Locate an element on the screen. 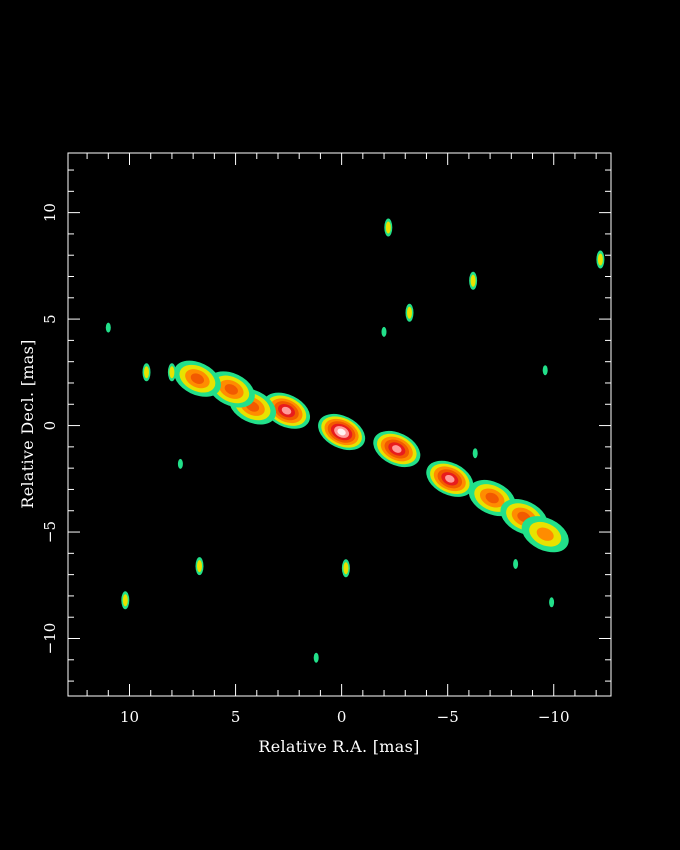 The height and width of the screenshot is (850, 680). x-tick-label: 0 is located at coordinates (342, 717).